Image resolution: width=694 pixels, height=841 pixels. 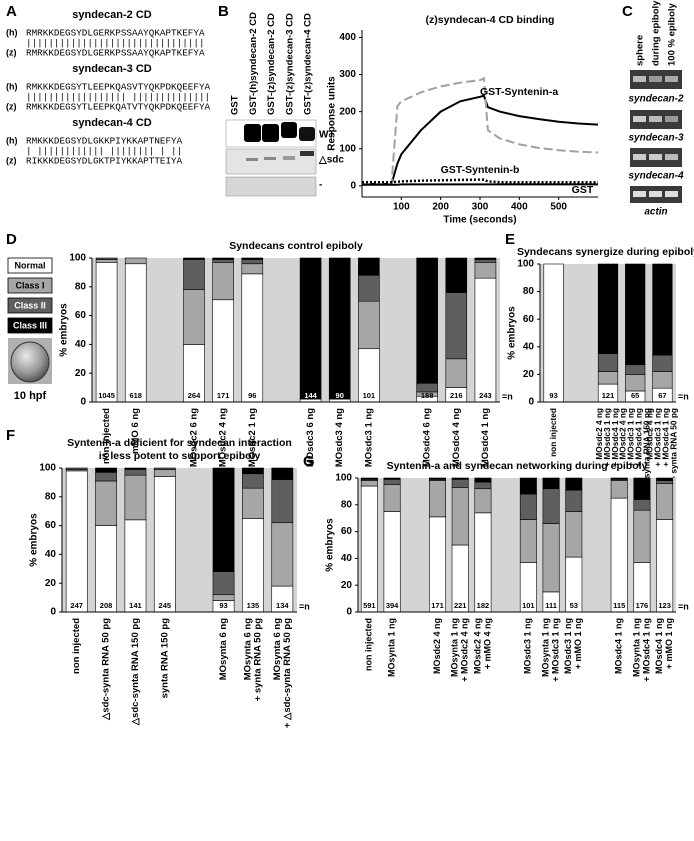 What do you see at coordinates (30, 305) in the screenshot?
I see `legend-label: Class II` at bounding box center [30, 305].